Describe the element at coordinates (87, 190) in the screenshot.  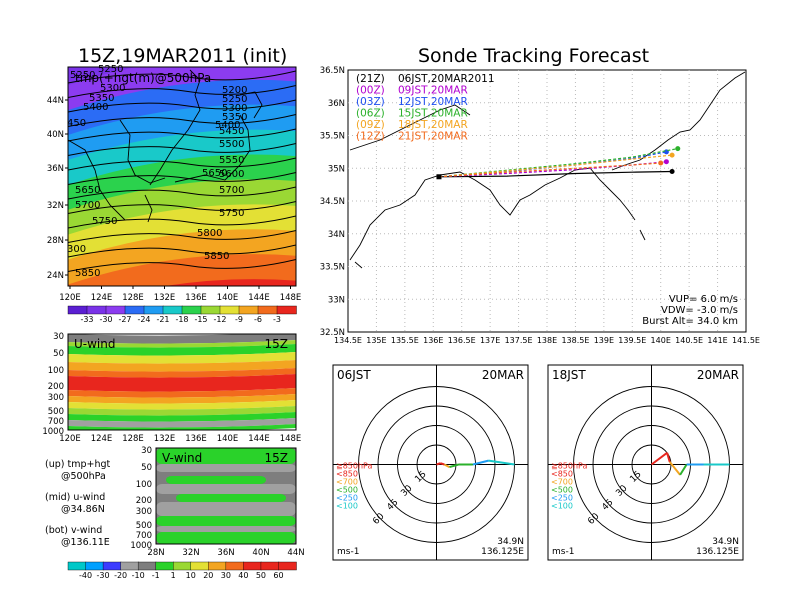
I see `upper-map-contour-label: 5650` at that location.